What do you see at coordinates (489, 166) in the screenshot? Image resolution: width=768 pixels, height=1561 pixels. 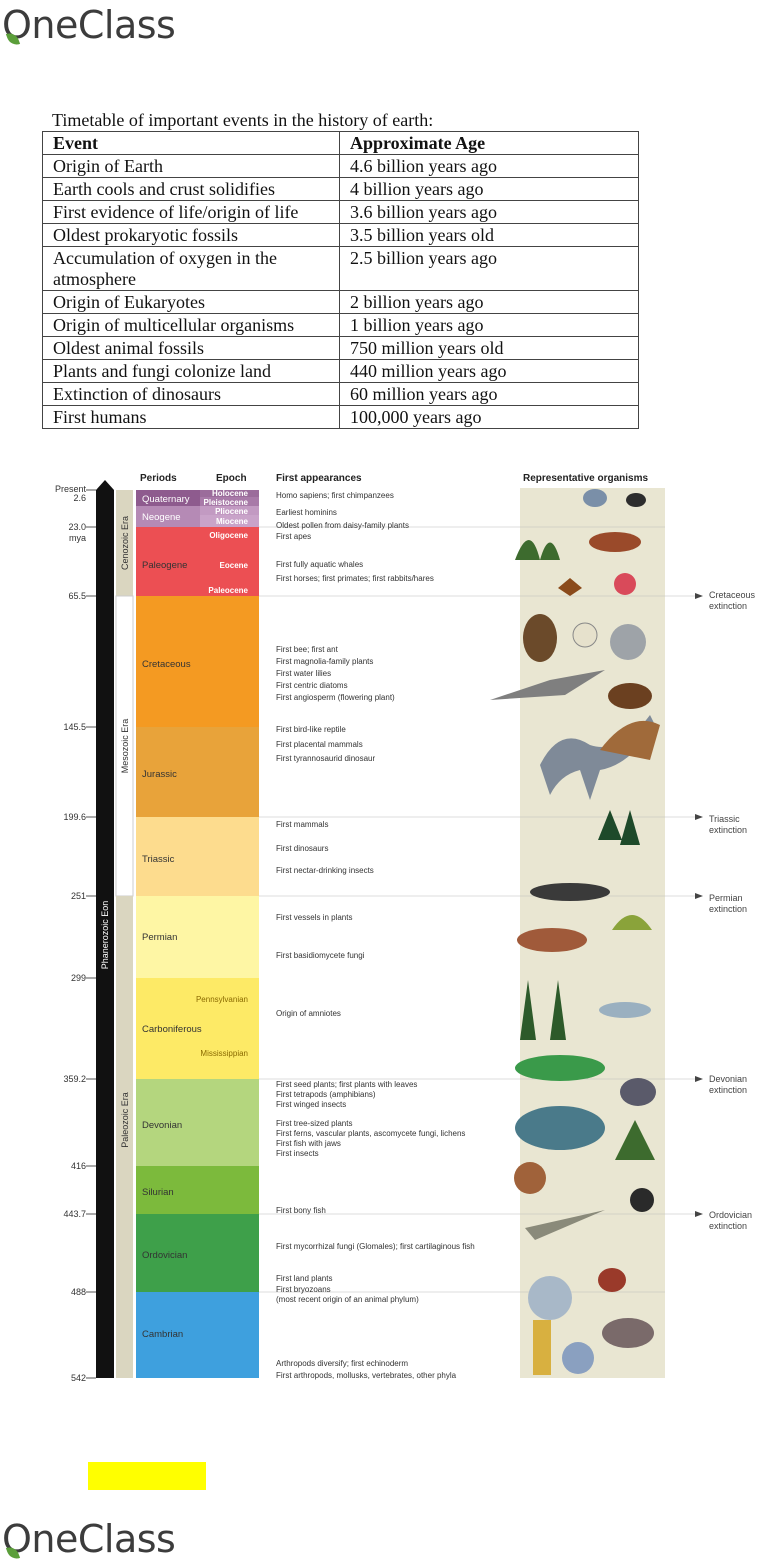 I see `age-cell: 4.6 billion years ago` at bounding box center [489, 166].